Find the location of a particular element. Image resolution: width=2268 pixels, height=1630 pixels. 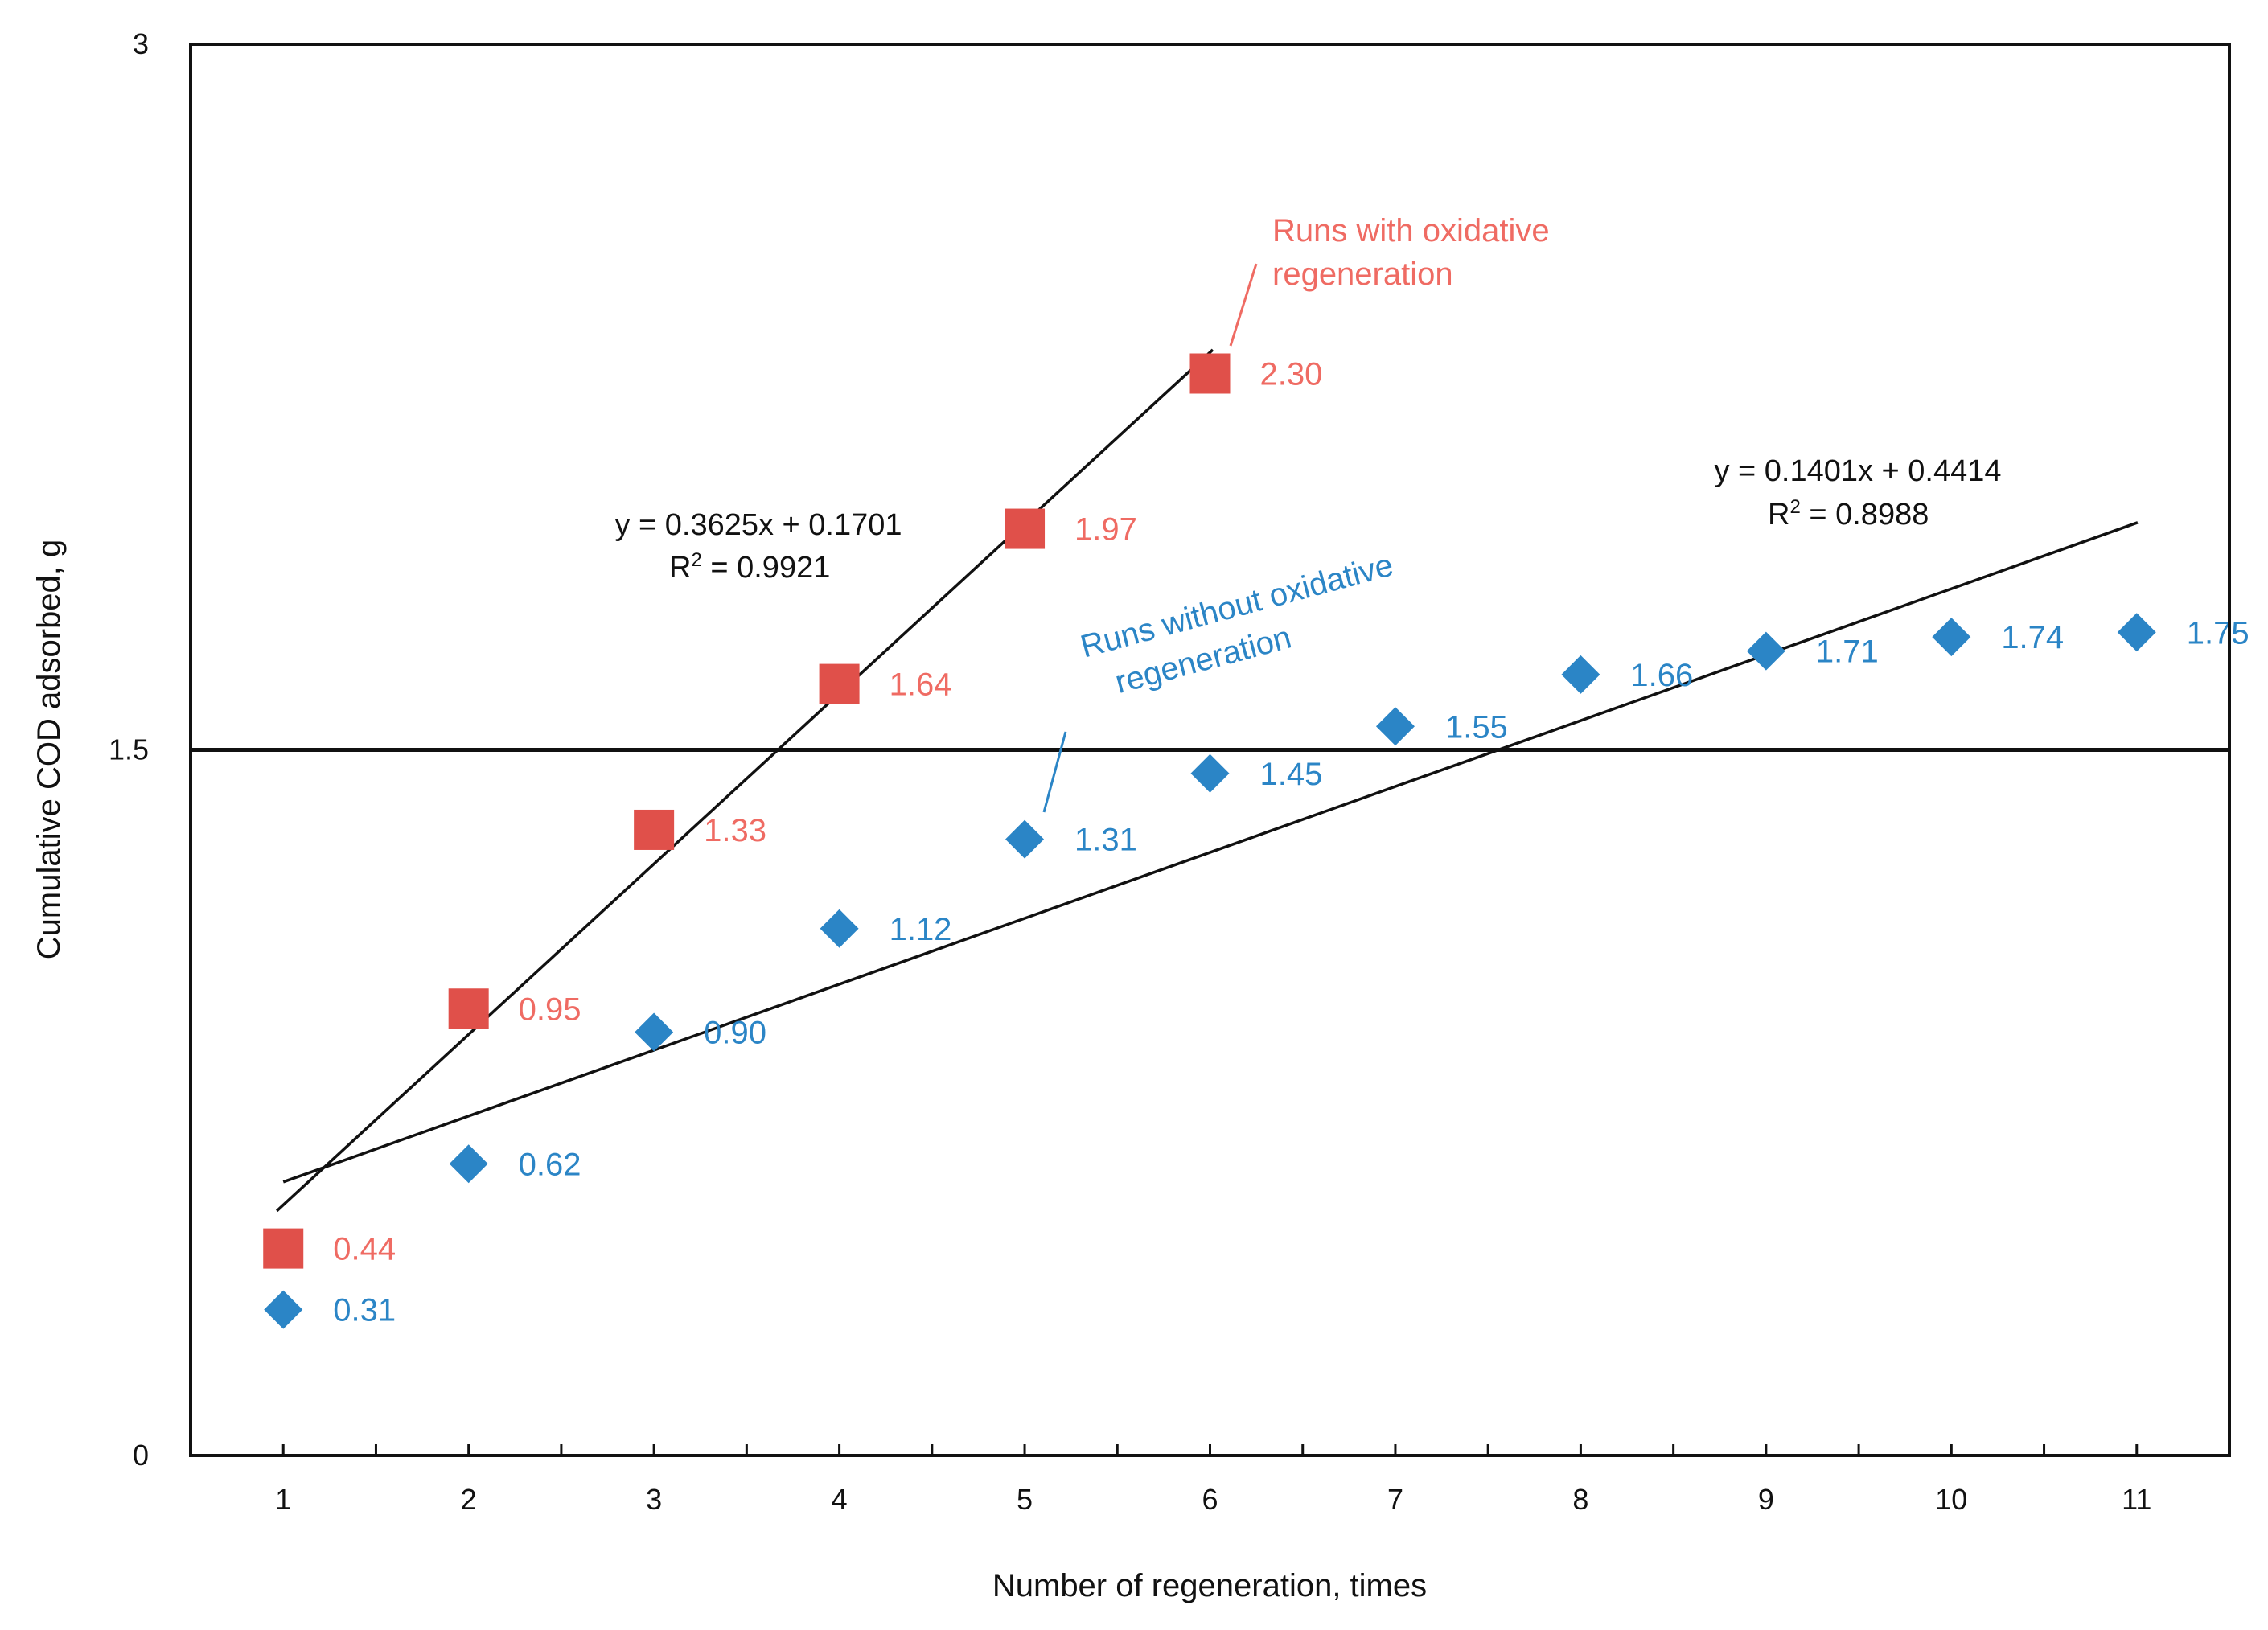

x-tick-label: 9 is located at coordinates (1766, 1499).